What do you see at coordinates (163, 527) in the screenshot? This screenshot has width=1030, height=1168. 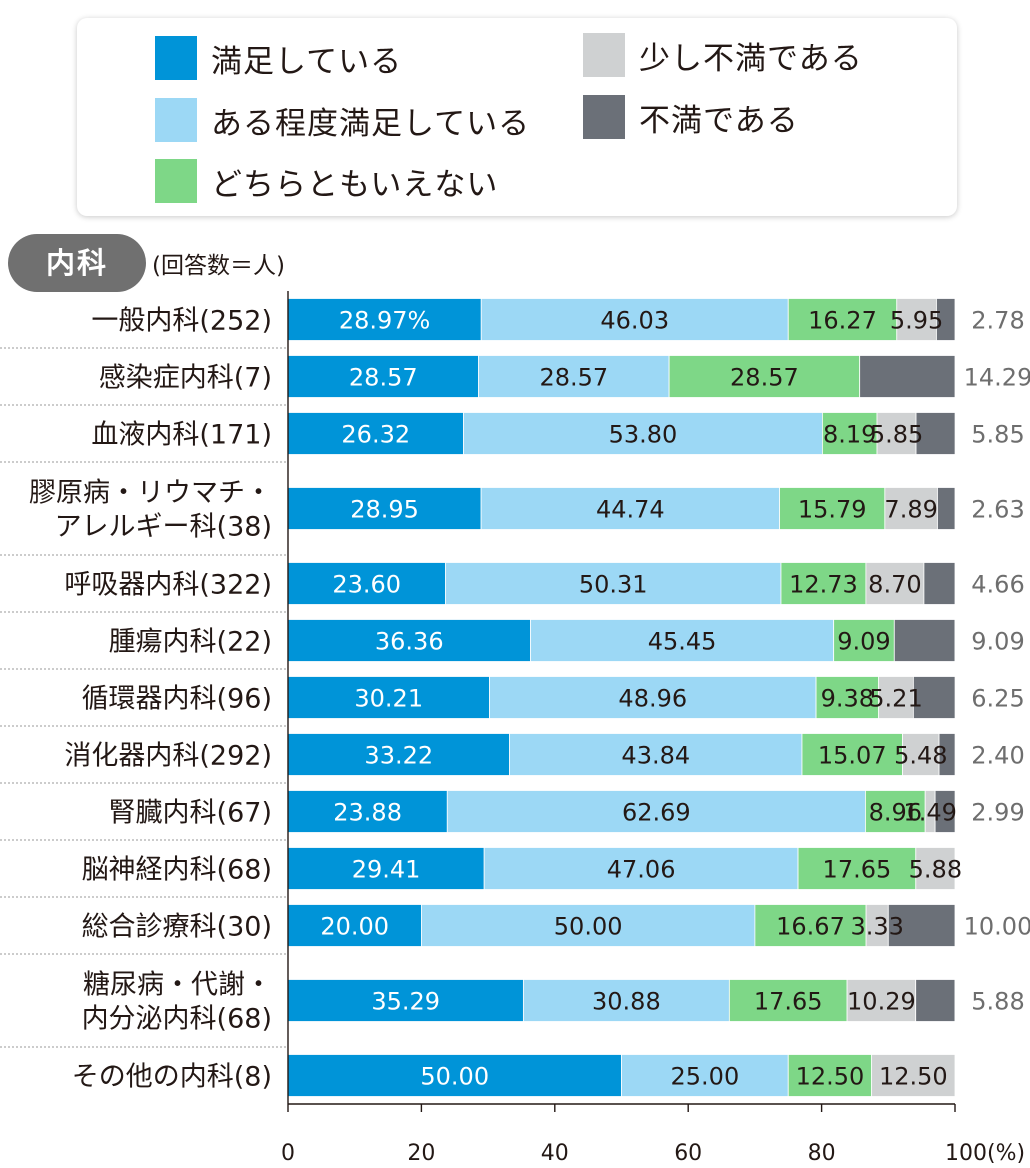 I see `category-label: アレルギー科(38)` at bounding box center [163, 527].